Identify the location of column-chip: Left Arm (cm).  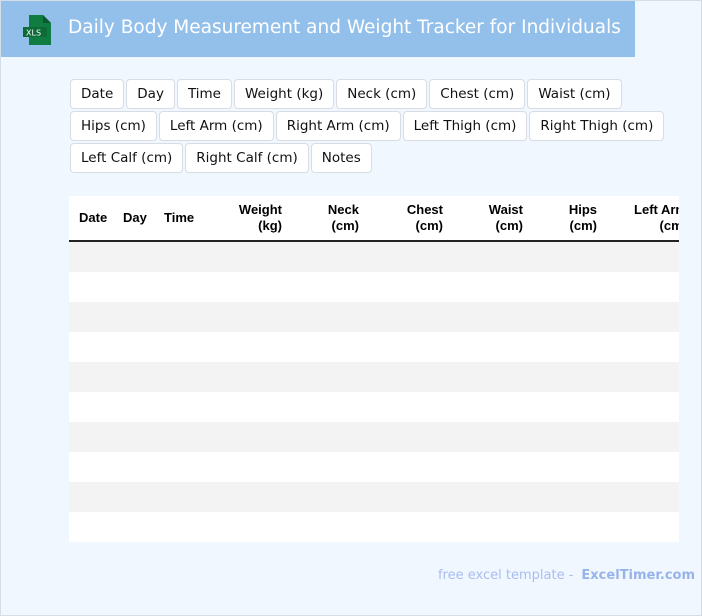
(216, 126).